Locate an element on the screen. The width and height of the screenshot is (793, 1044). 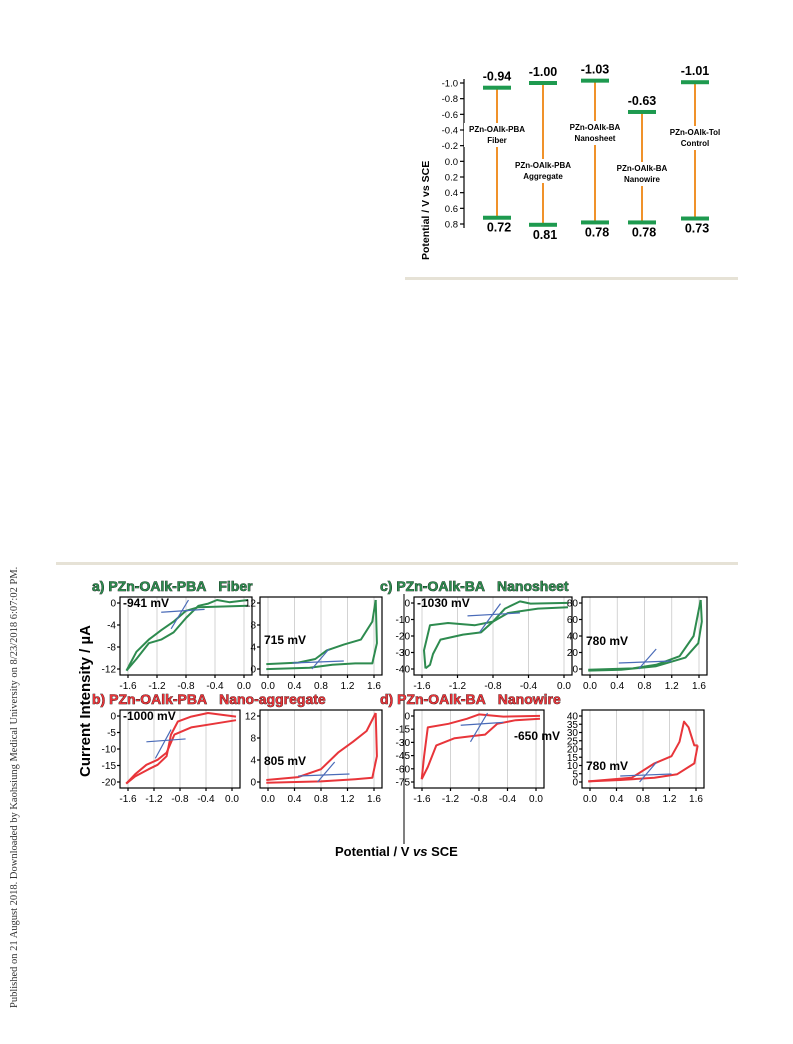
sample-name: PZn-OAlk-BA is located at coordinates (595, 127).